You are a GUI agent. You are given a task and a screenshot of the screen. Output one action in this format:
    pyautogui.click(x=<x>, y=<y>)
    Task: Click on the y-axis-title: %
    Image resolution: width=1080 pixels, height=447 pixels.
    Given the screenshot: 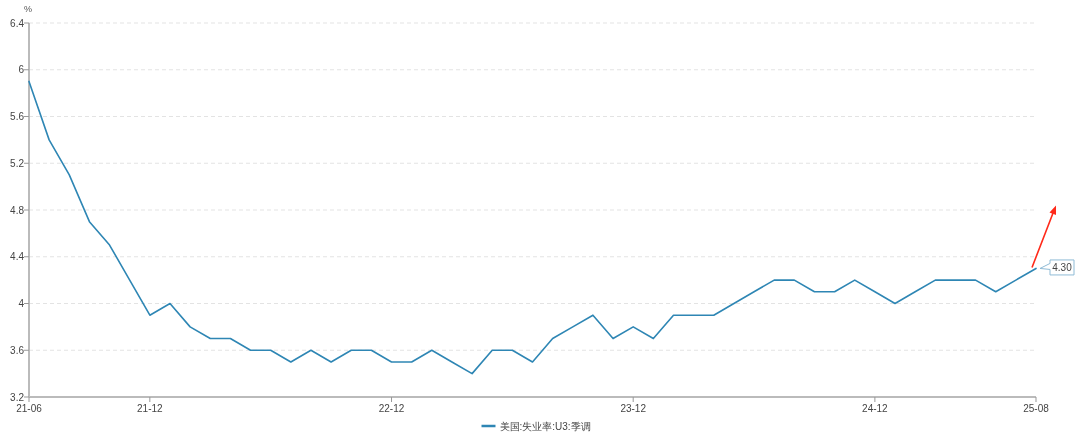 What is the action you would take?
    pyautogui.click(x=28, y=9)
    